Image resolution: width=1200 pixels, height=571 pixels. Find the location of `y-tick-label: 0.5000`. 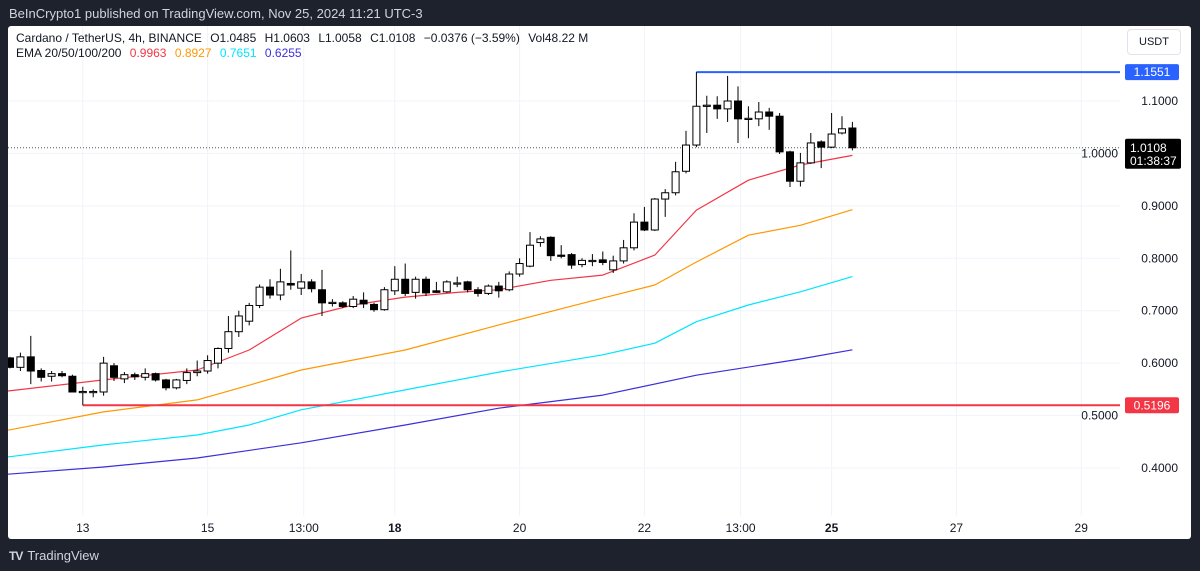

y-tick-label: 0.5000 is located at coordinates (1099, 416).